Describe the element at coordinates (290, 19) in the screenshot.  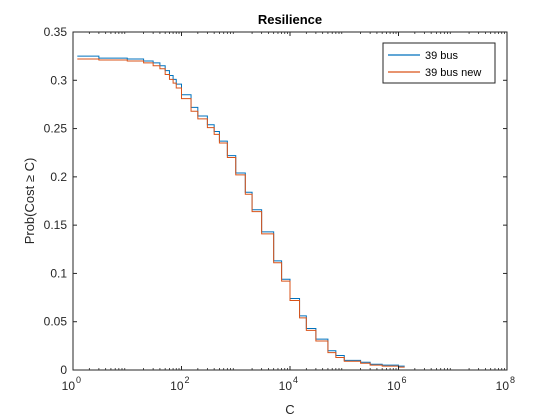
I see `chart-title: Resilience` at that location.